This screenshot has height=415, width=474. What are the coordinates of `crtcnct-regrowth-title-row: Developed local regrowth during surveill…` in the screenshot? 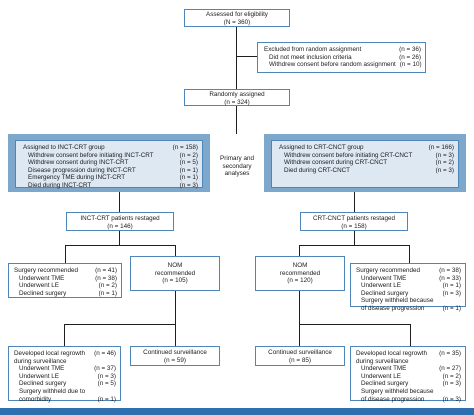 It's located at (408, 357).